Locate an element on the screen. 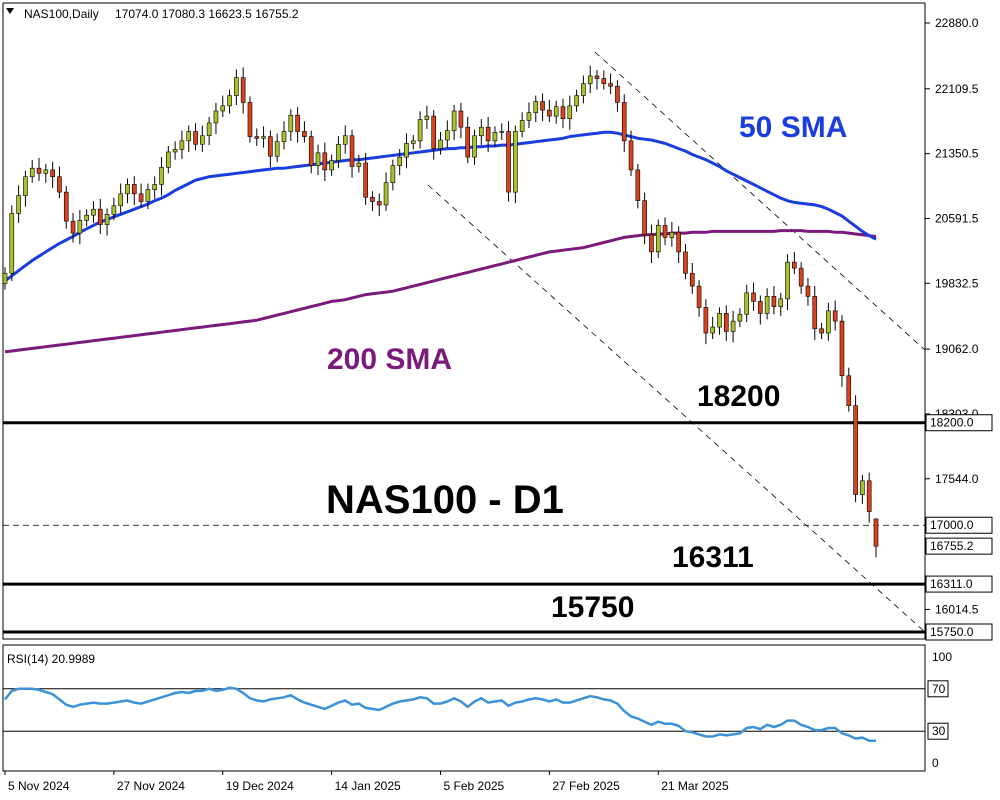 This screenshot has width=1000, height=800. price-tick-label: 19832.5 is located at coordinates (957, 283).